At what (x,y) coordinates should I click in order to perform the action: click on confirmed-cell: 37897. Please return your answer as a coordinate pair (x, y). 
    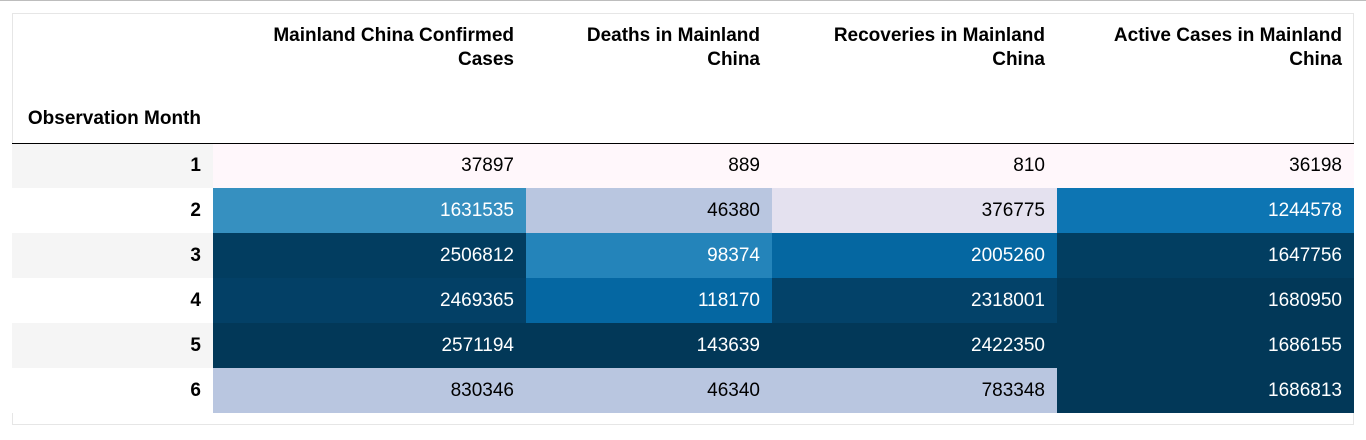
    Looking at the image, I should click on (369, 165).